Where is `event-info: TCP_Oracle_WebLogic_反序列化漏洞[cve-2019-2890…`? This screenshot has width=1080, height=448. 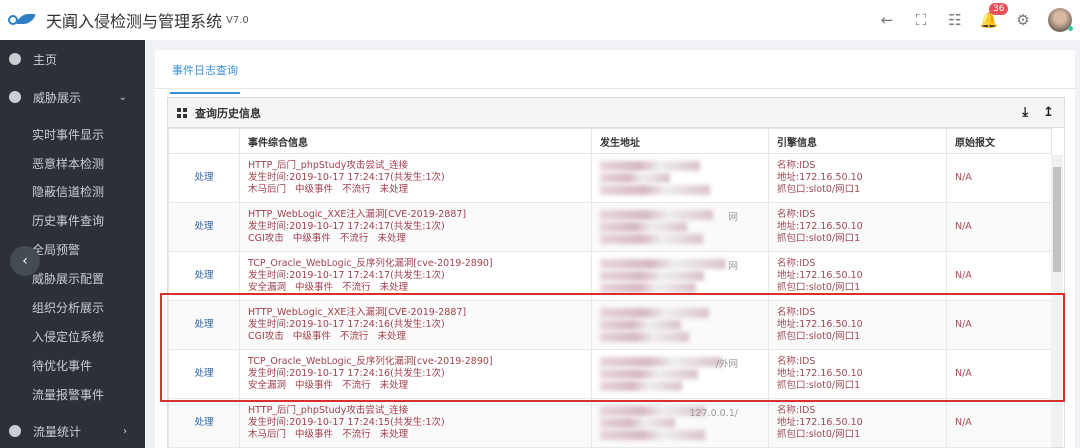
event-info: TCP_Oracle_WebLogic_反序列化漏洞[cve-2019-2890… is located at coordinates (415, 276).